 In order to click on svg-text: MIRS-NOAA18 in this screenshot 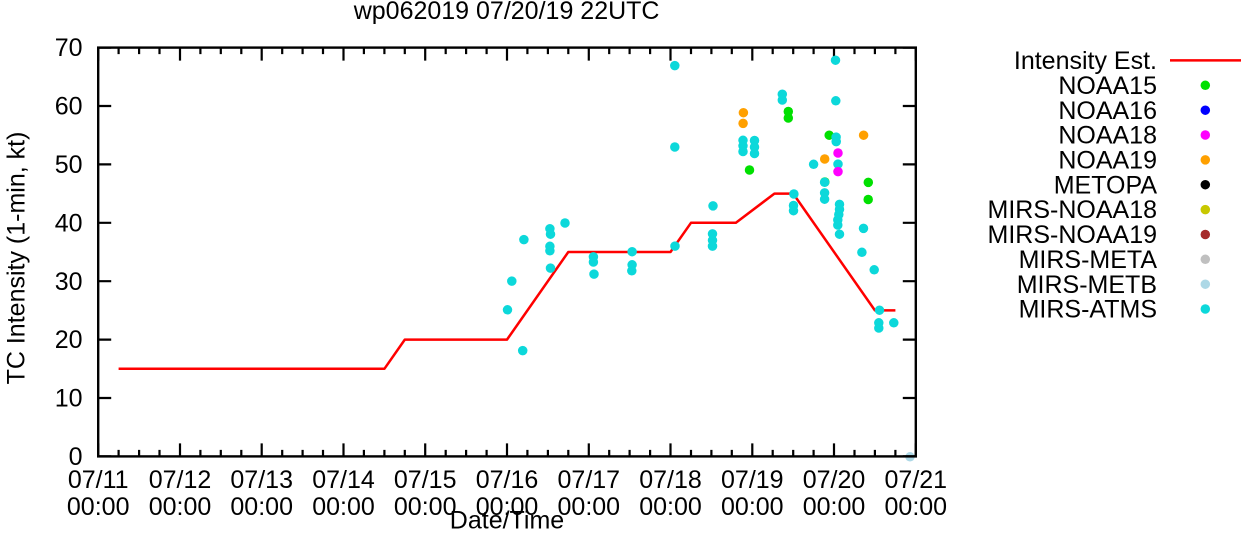, I will do `click(1072, 210)`.